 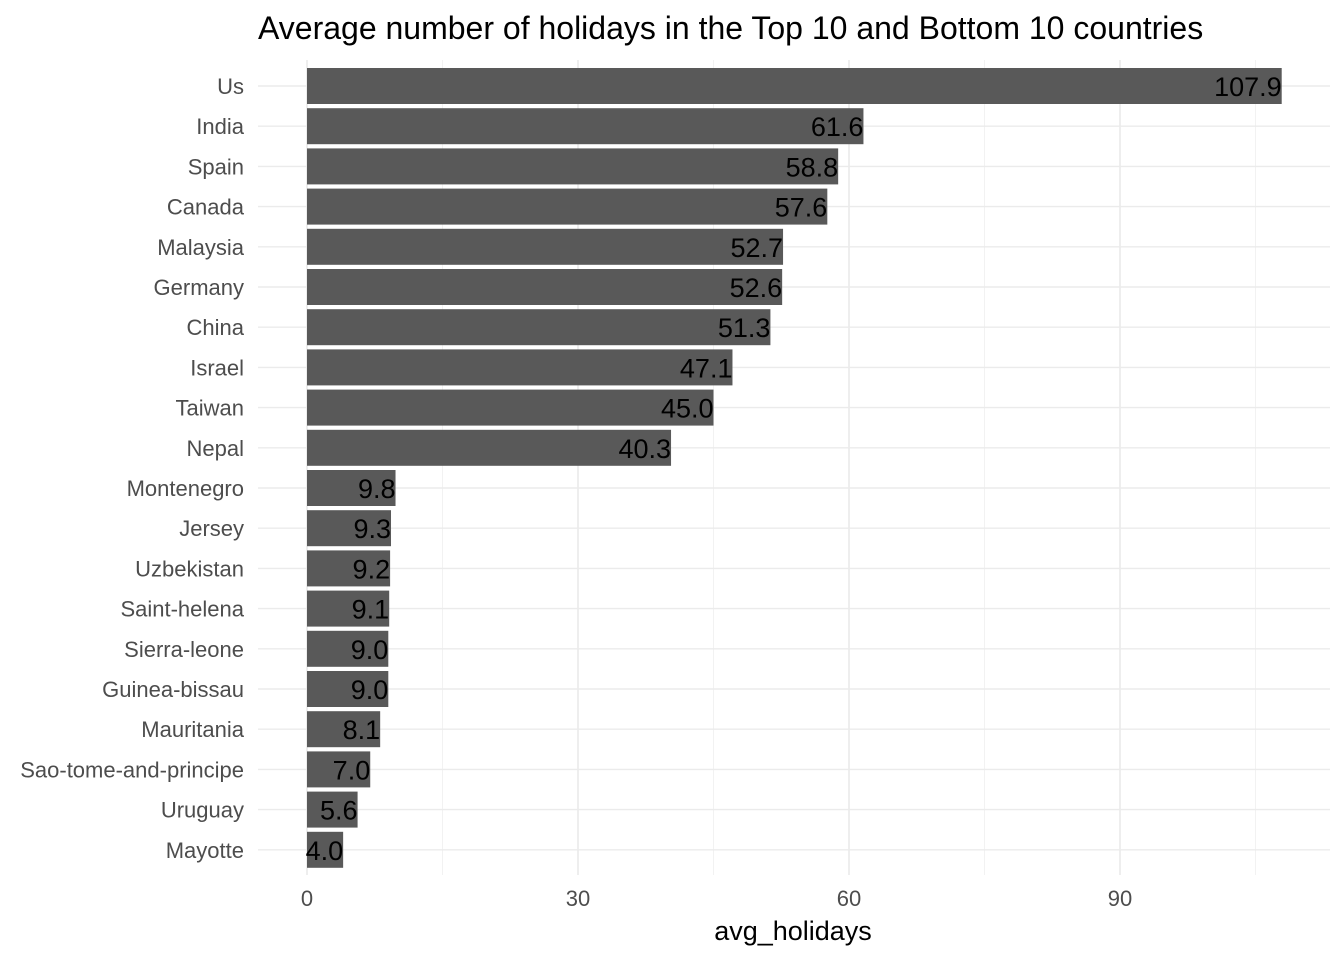 I want to click on bar-value-label: 58.8, so click(x=812, y=167).